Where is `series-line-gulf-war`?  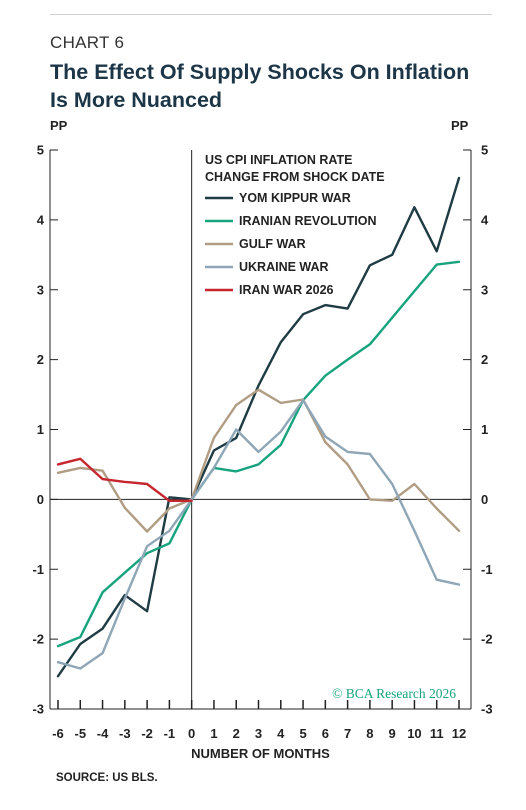
series-line-gulf-war is located at coordinates (258, 460).